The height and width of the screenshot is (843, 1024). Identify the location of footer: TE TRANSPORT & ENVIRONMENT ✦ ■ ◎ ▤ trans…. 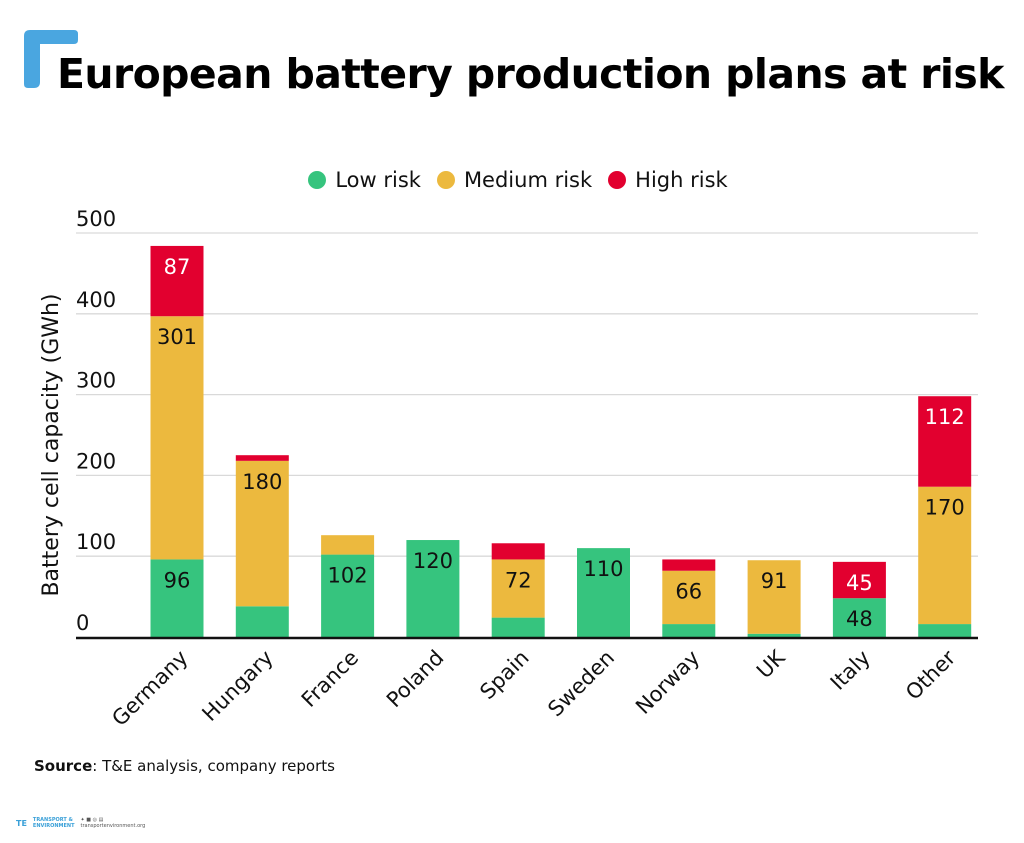
(81, 823).